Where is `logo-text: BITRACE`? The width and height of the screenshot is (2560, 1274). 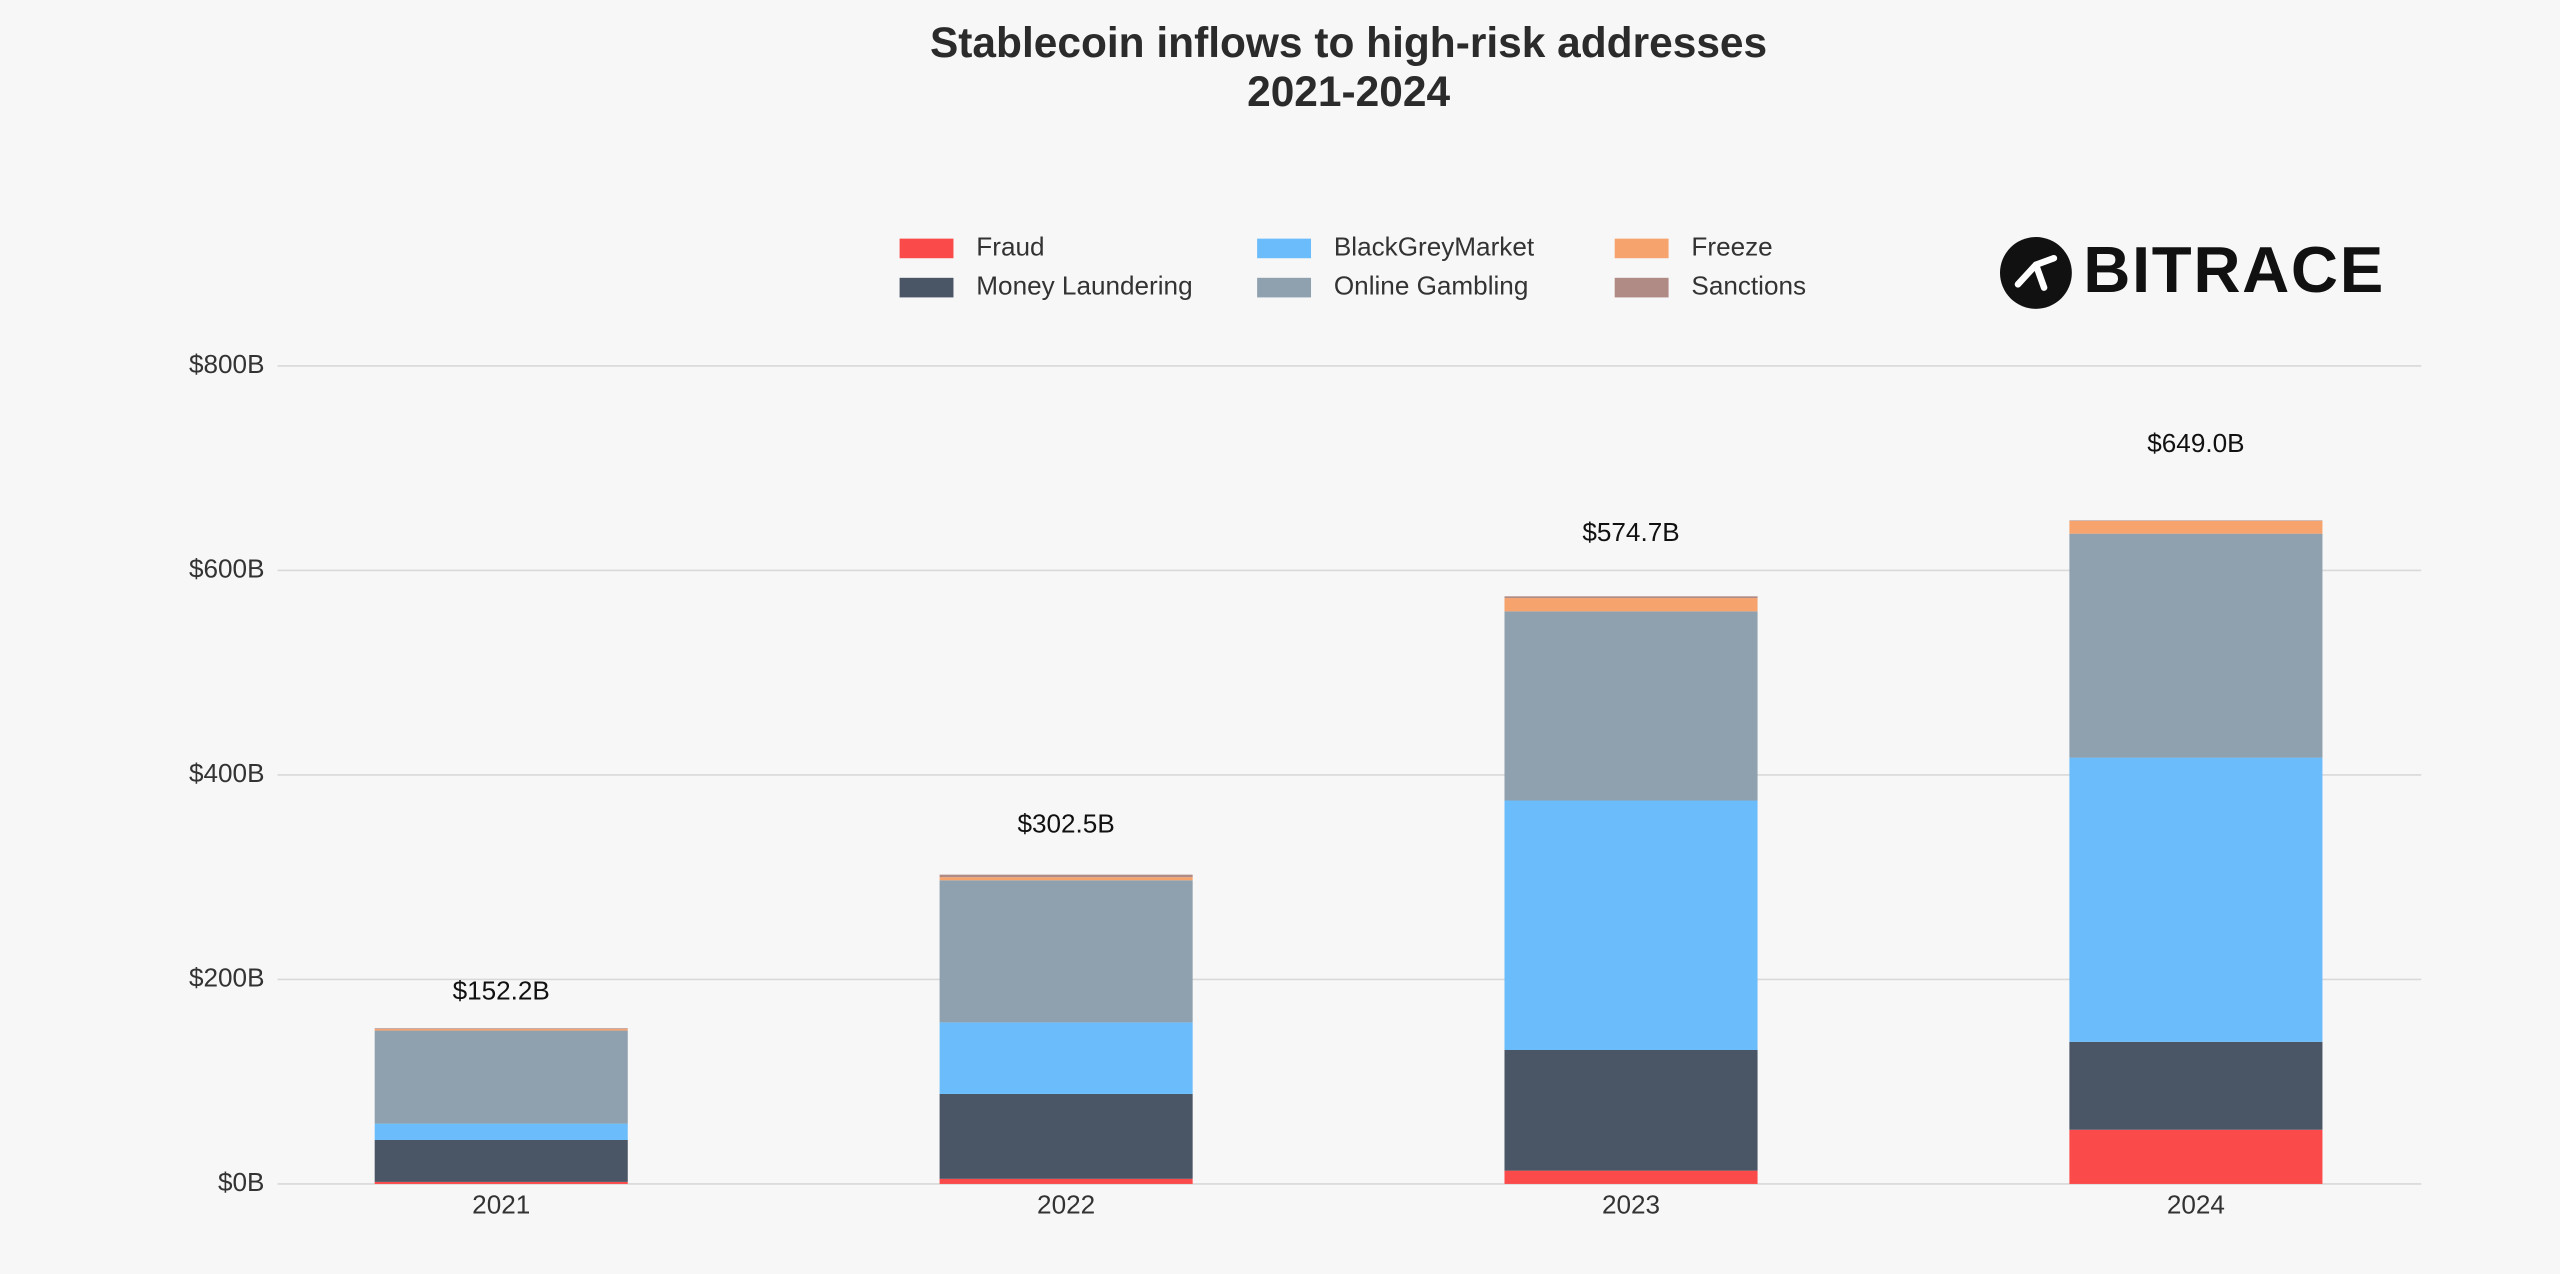 logo-text: BITRACE is located at coordinates (2234, 269).